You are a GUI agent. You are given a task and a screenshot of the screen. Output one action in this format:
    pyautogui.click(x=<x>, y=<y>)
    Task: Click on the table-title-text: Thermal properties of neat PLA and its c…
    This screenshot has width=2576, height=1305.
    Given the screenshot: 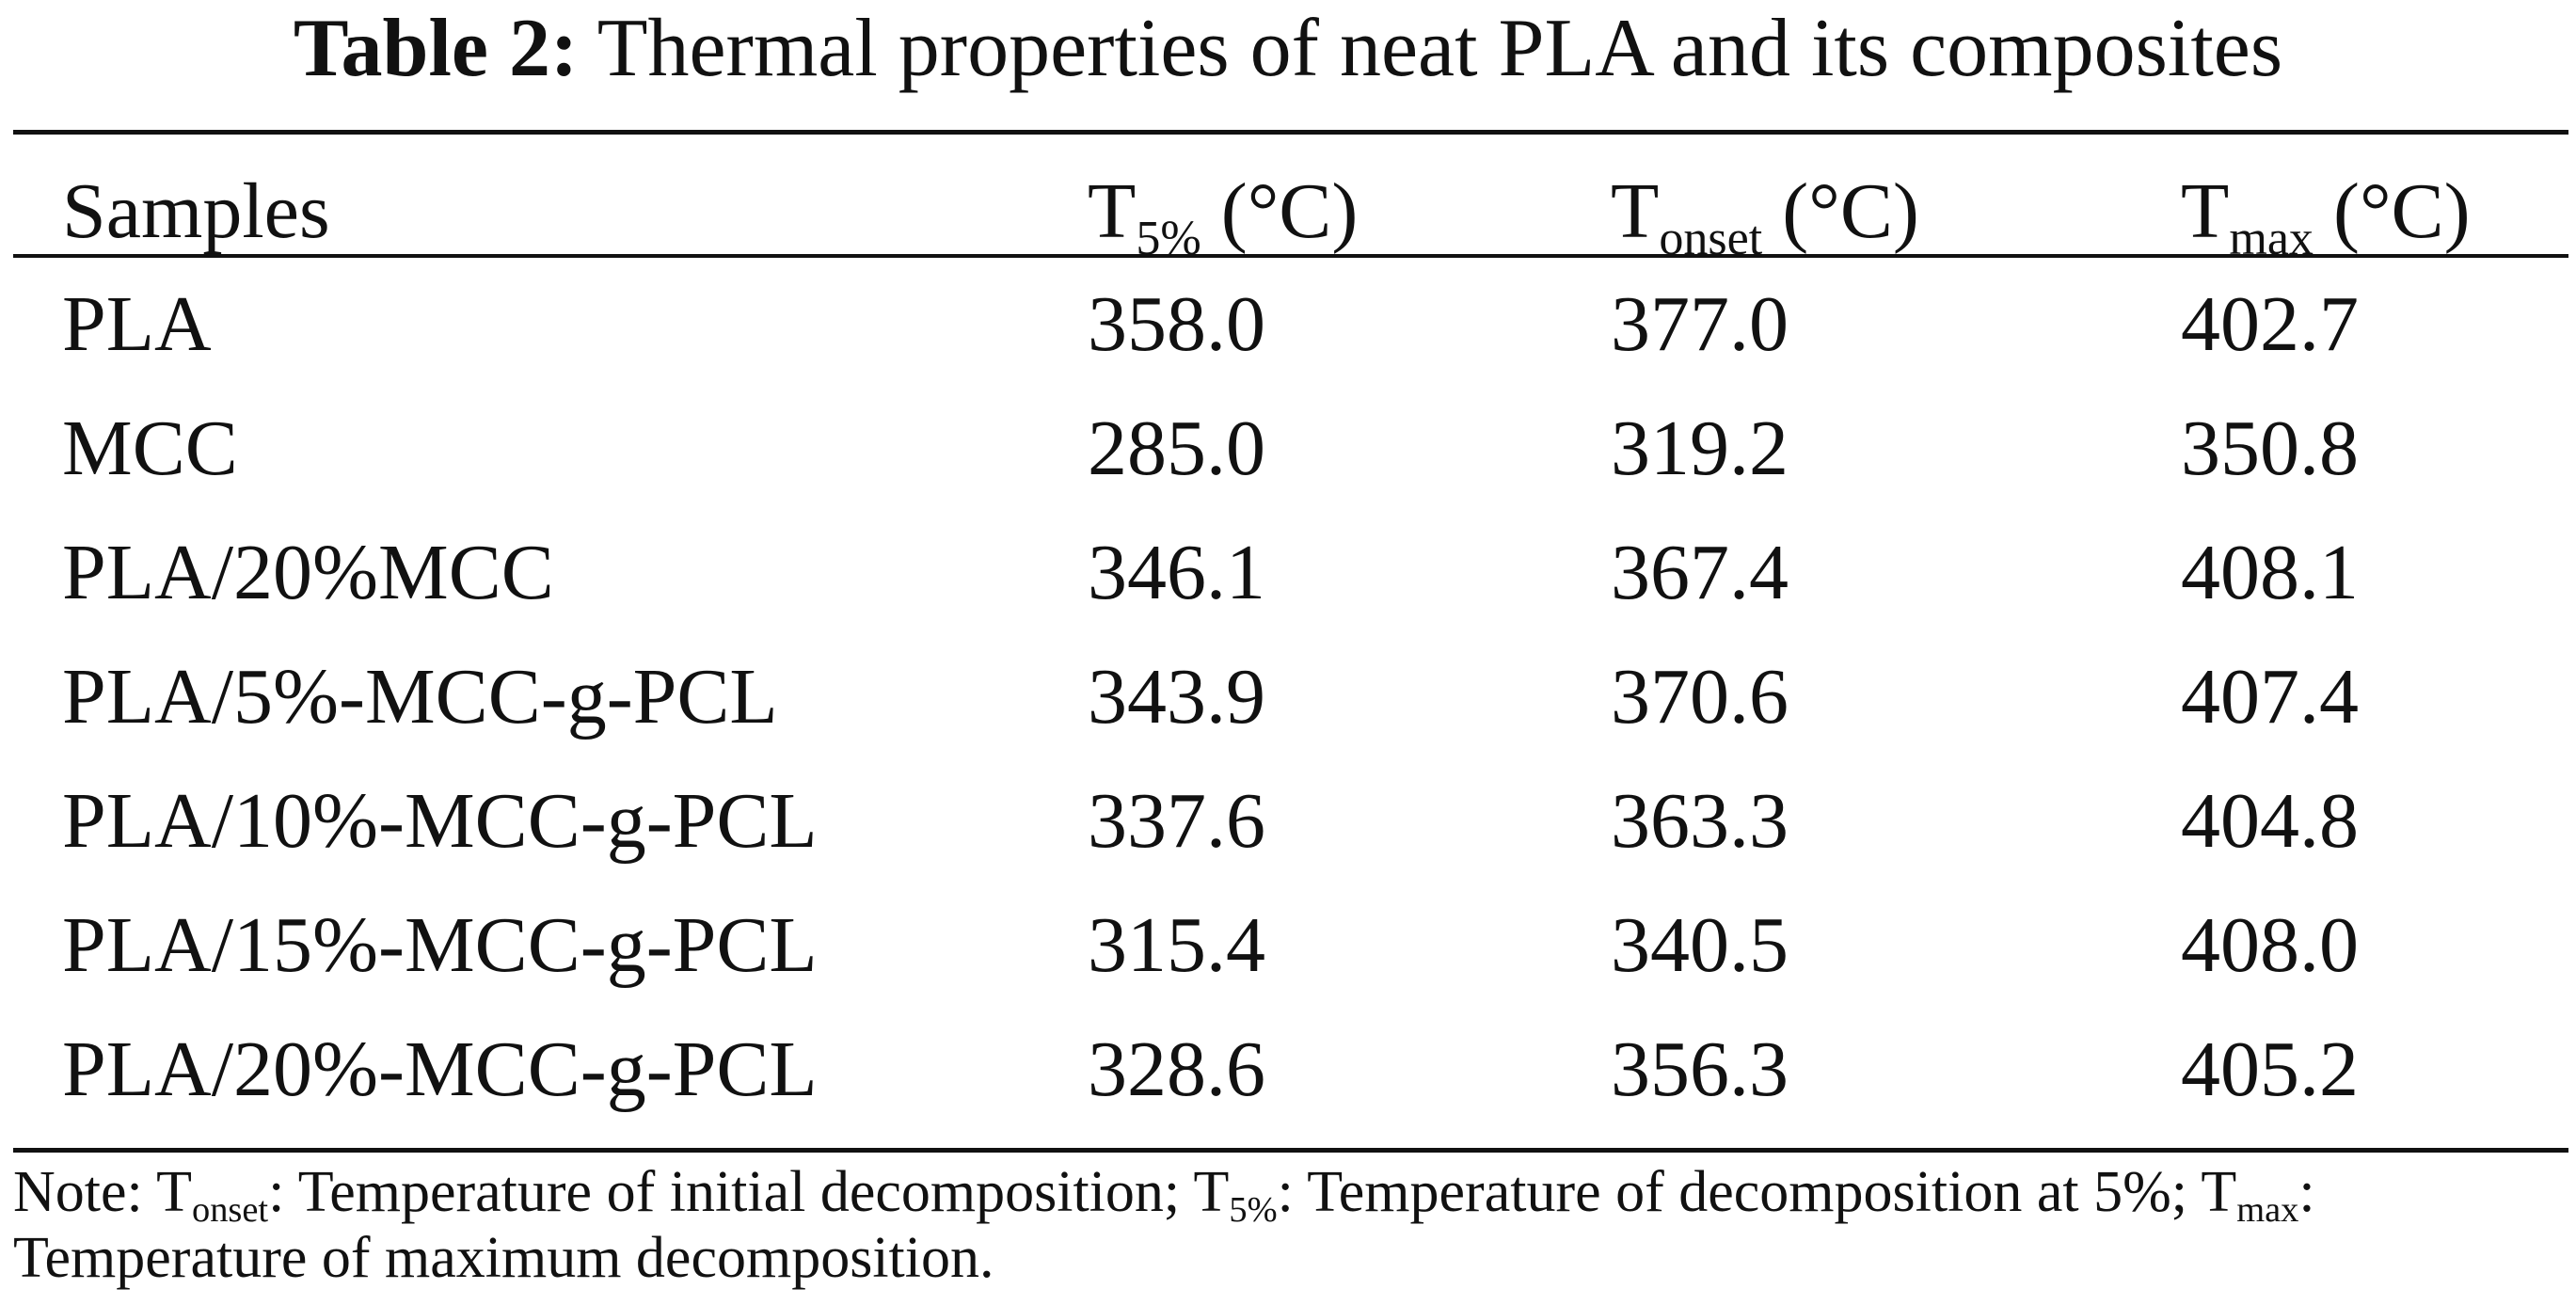 What is the action you would take?
    pyautogui.click(x=1440, y=48)
    